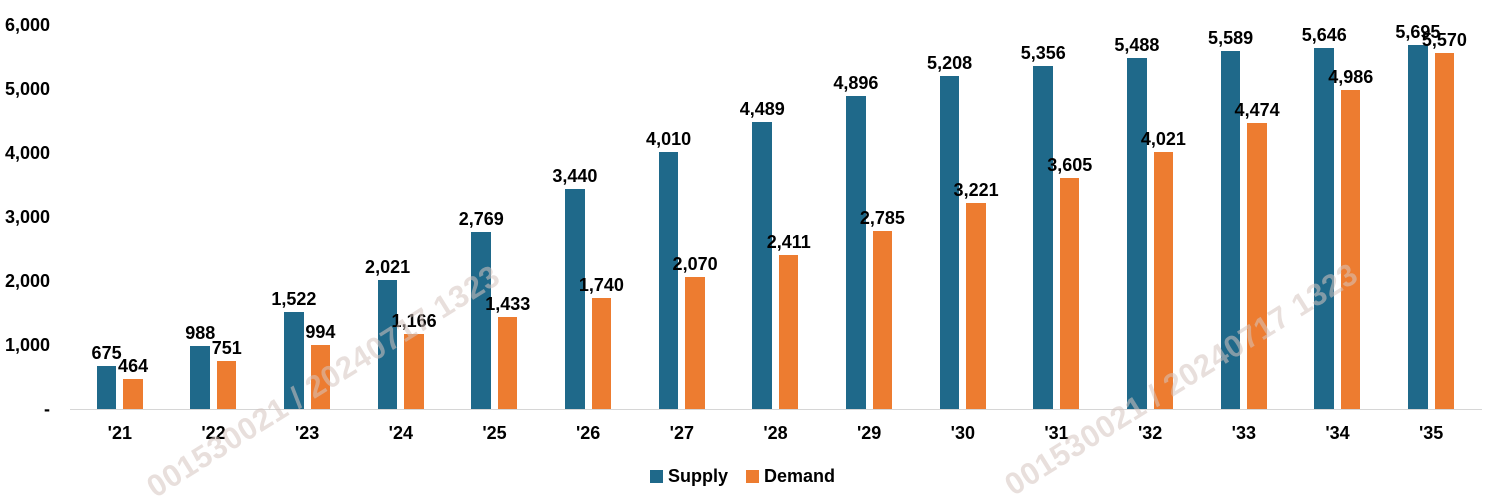  What do you see at coordinates (601, 284) in the screenshot?
I see `demand-value-label: 1,740` at bounding box center [601, 284].